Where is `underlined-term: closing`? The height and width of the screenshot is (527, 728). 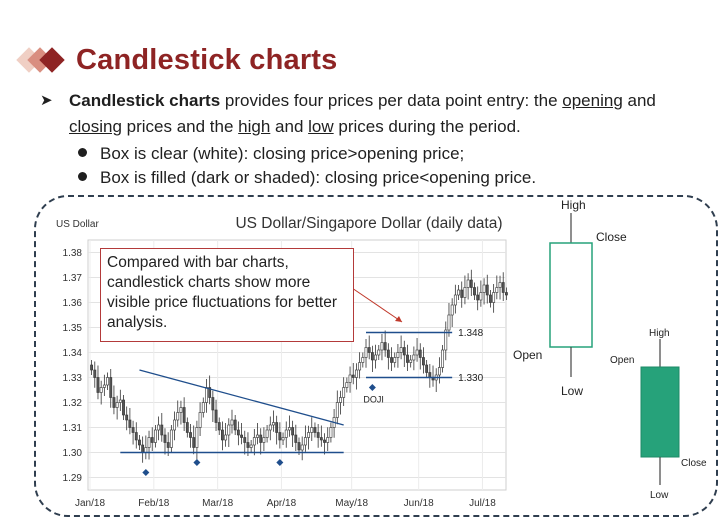 underlined-term: closing is located at coordinates (95, 126).